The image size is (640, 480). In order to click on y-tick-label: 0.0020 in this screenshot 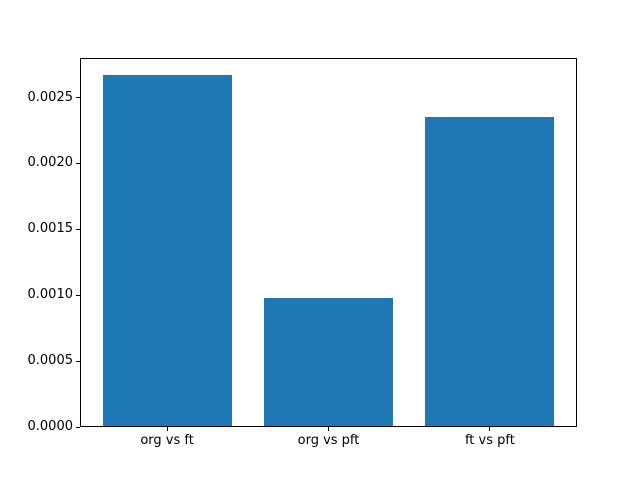, I will do `click(50, 163)`.